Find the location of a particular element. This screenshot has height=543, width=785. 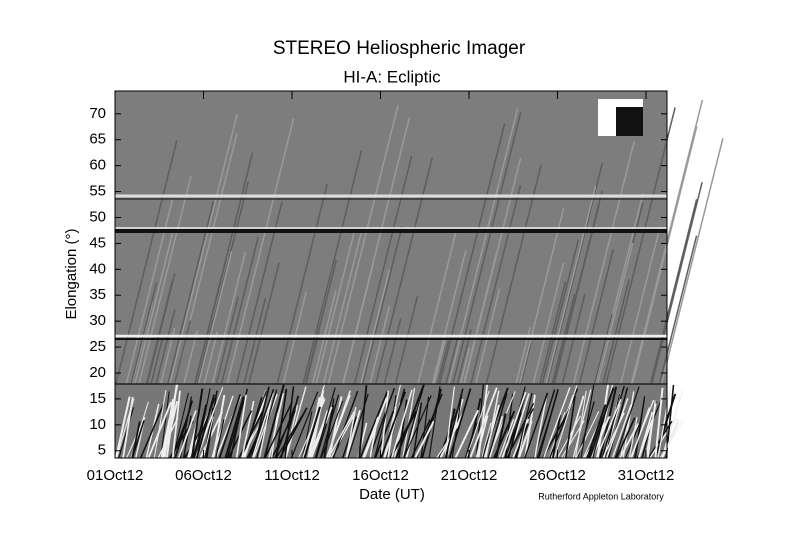

y-tick-label: 45 is located at coordinates (97, 242).